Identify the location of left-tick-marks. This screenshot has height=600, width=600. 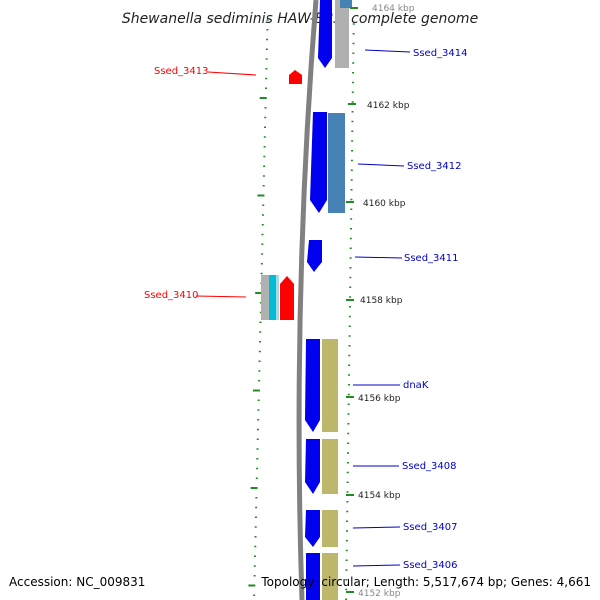
(258, 307).